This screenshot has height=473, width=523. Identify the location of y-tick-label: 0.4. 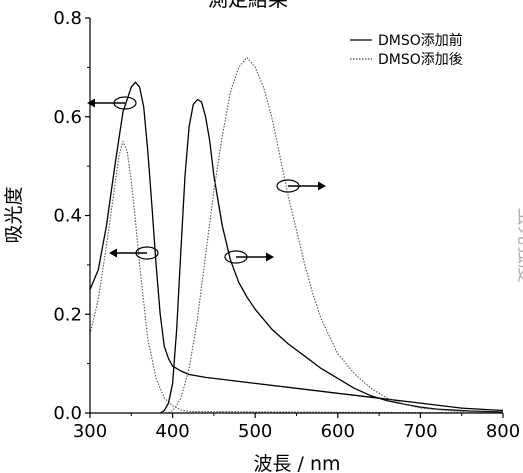
(67, 216).